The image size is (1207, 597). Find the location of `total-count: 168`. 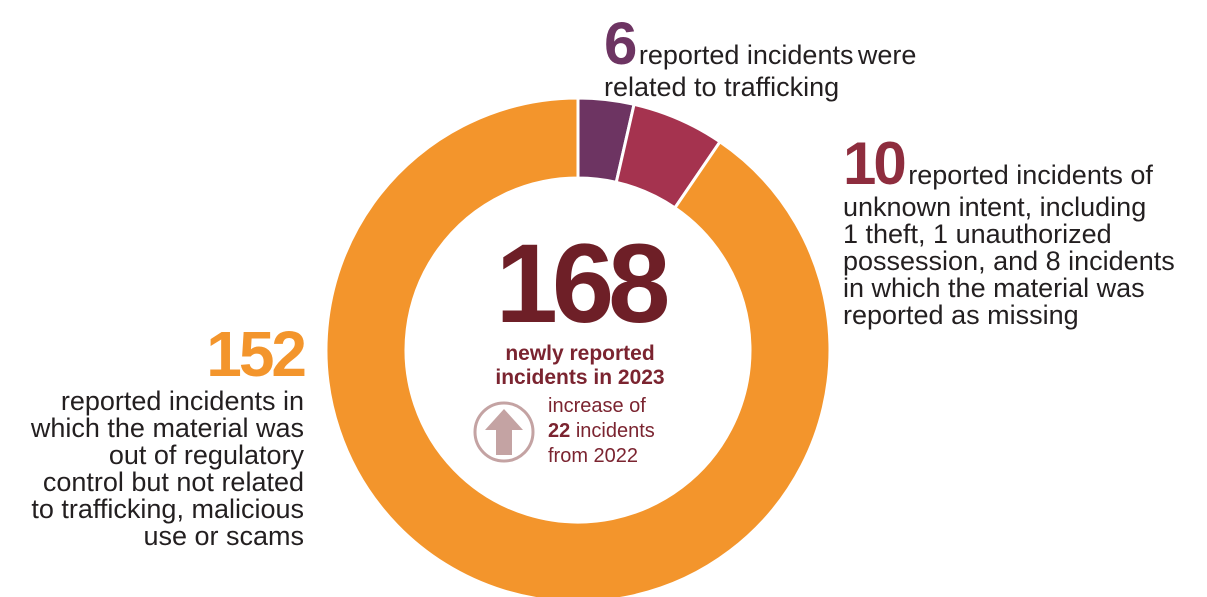

total-count: 168 is located at coordinates (583, 283).